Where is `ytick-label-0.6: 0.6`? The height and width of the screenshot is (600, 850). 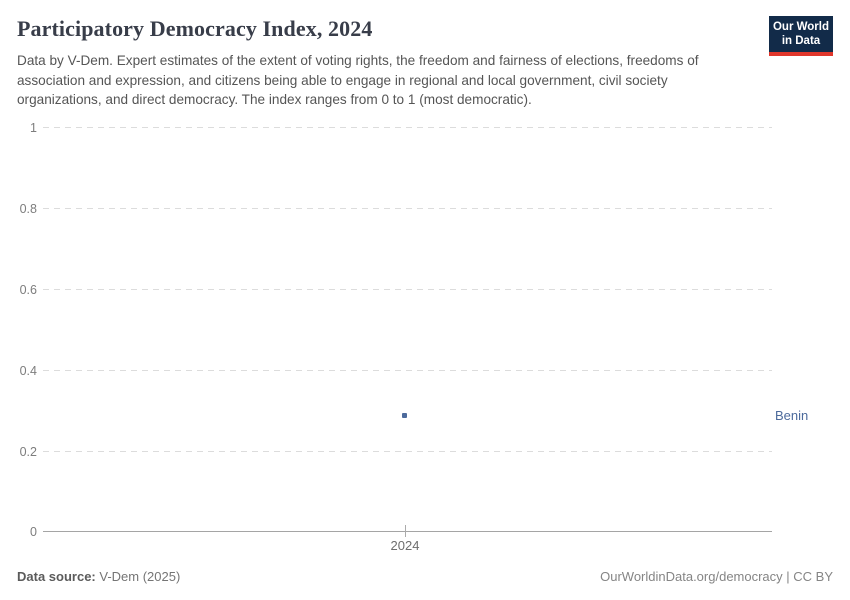
ytick-label-0.6: 0.6 is located at coordinates (28, 290).